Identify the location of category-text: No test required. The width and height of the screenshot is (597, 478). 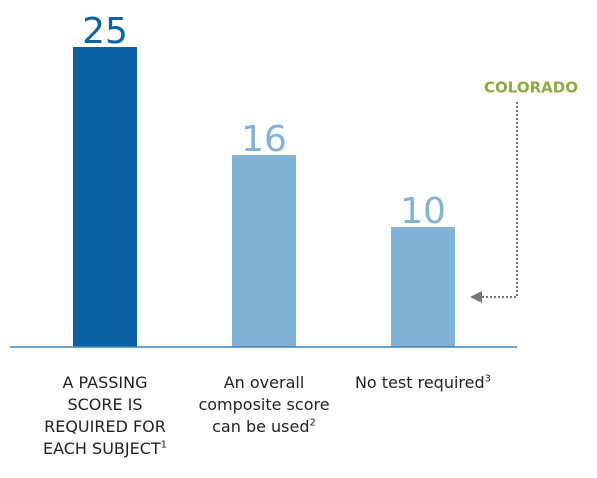
(419, 382).